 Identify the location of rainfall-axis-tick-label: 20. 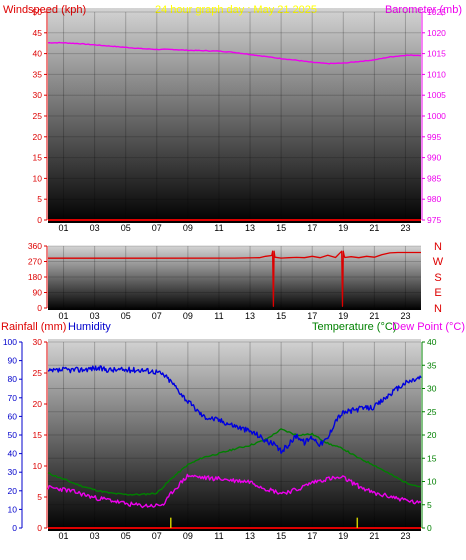
(38, 404).